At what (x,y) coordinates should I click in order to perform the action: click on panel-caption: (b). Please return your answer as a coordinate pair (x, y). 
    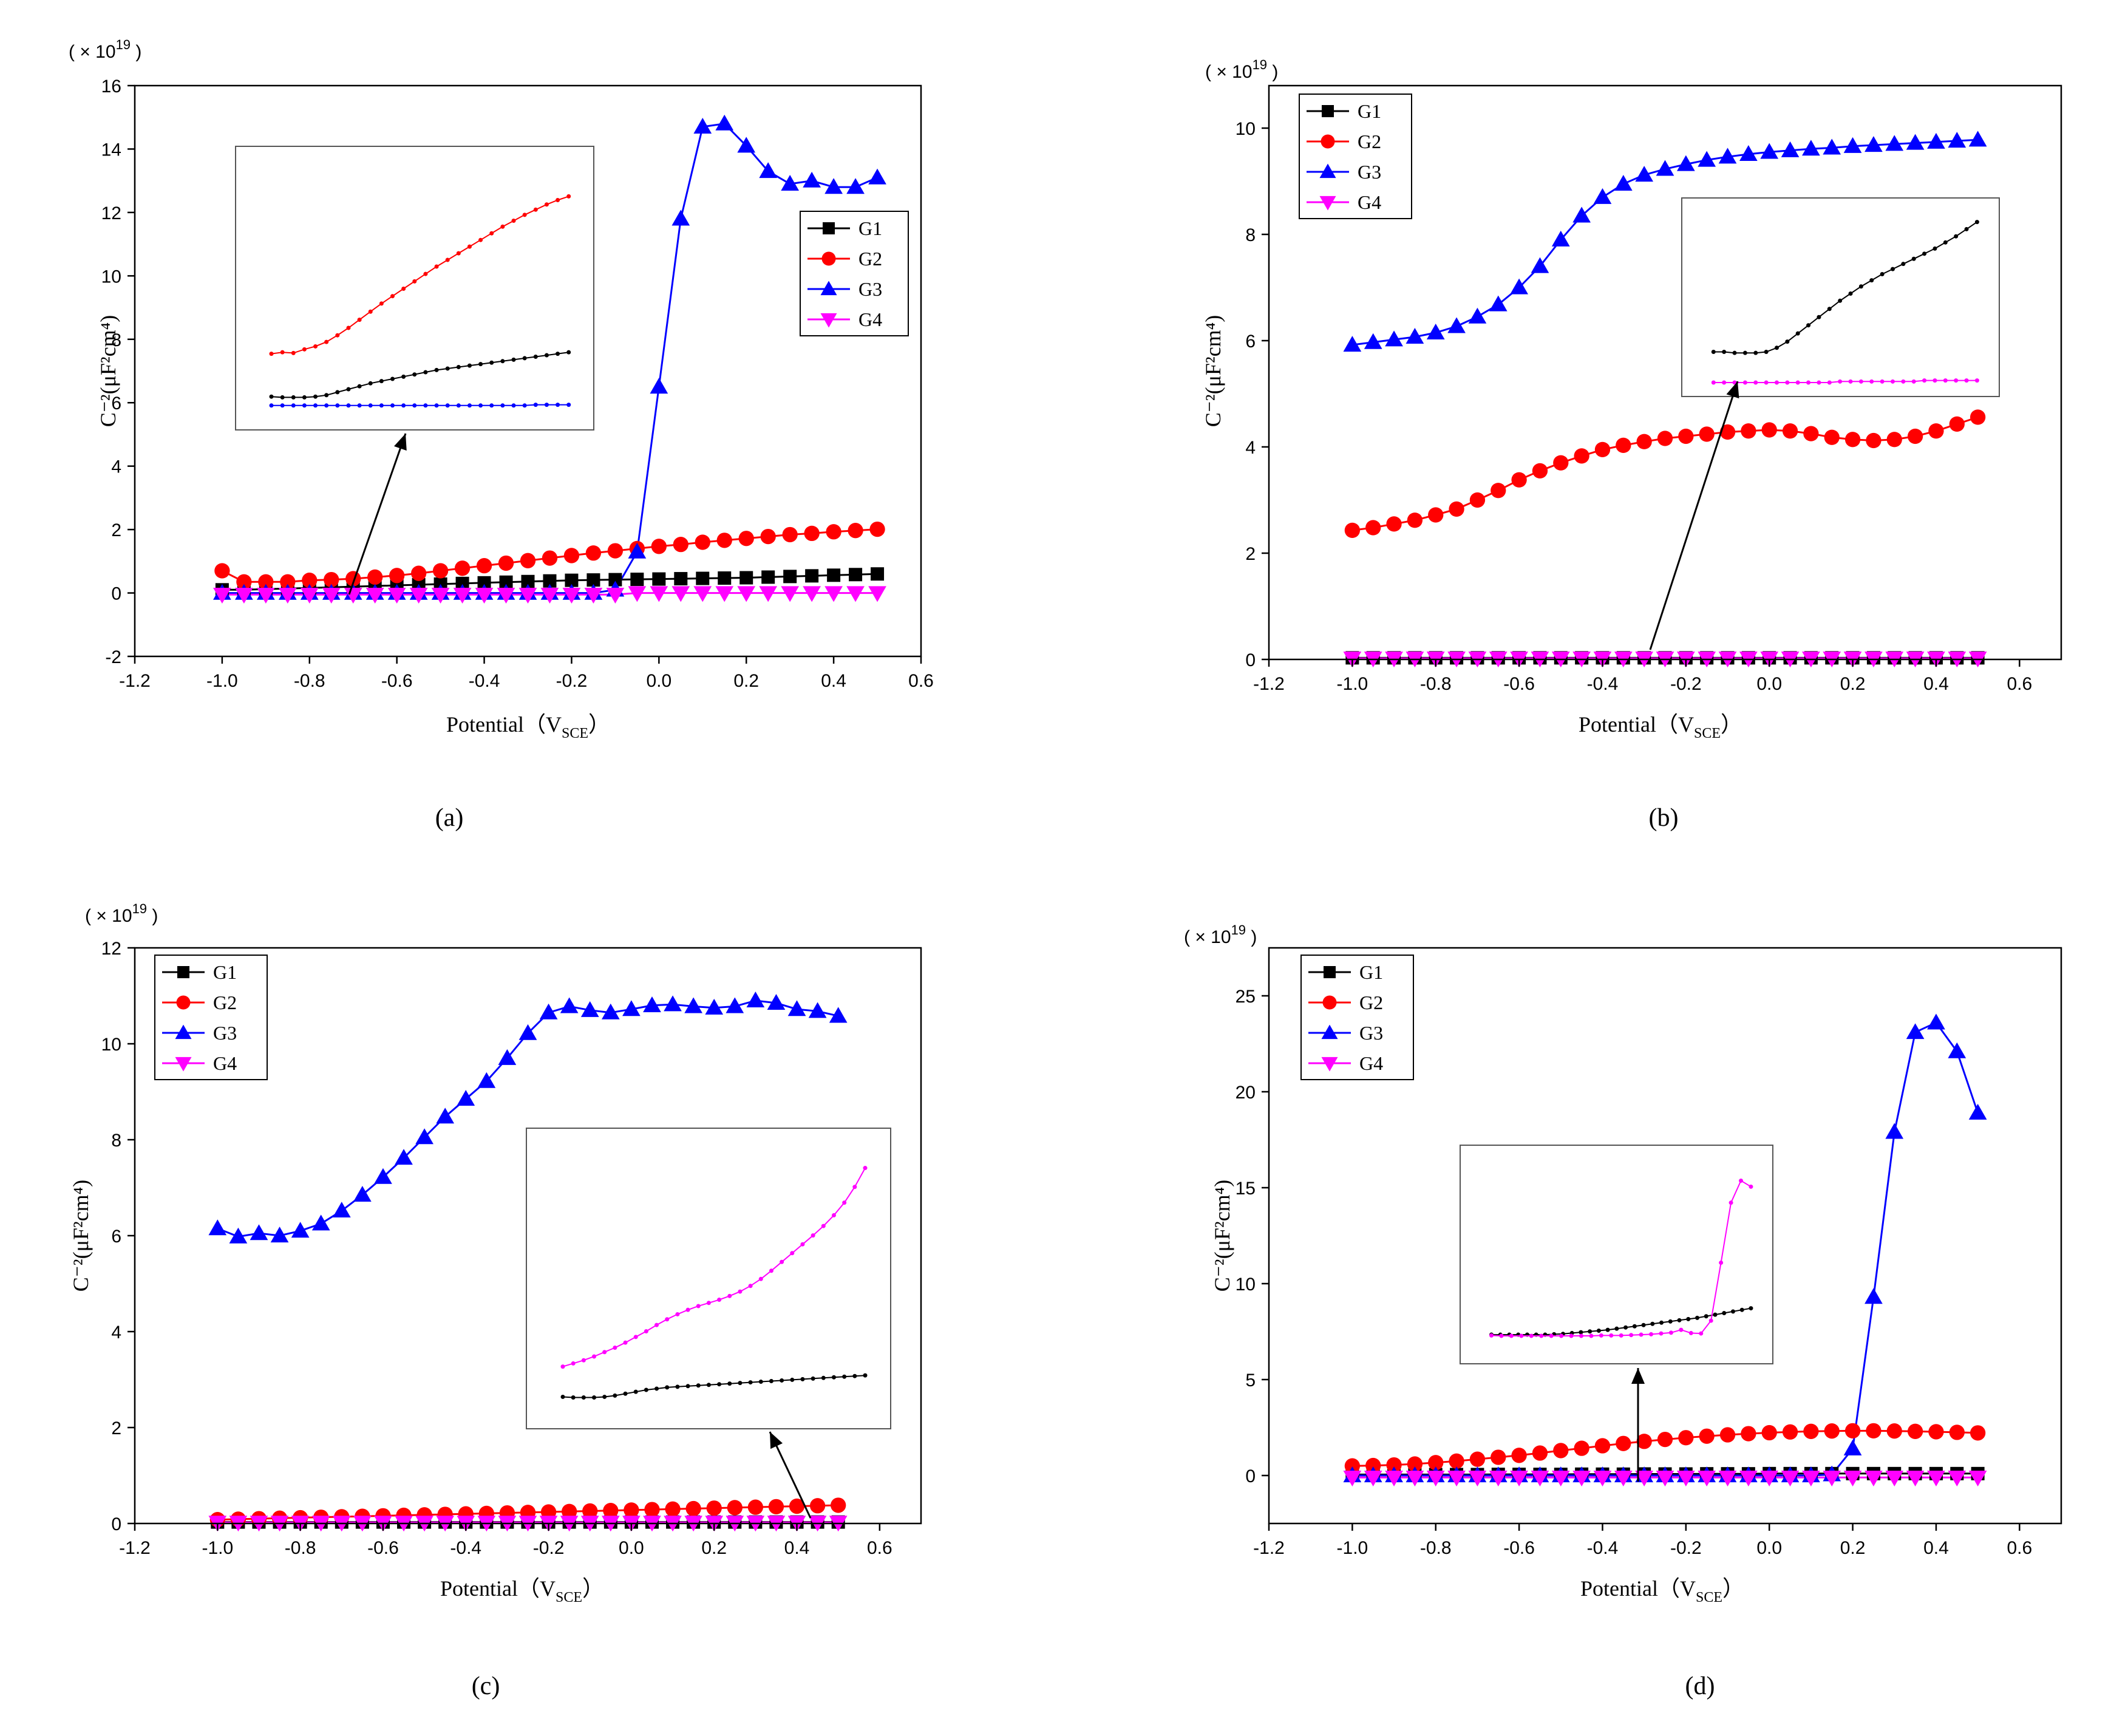
    Looking at the image, I should click on (1664, 818).